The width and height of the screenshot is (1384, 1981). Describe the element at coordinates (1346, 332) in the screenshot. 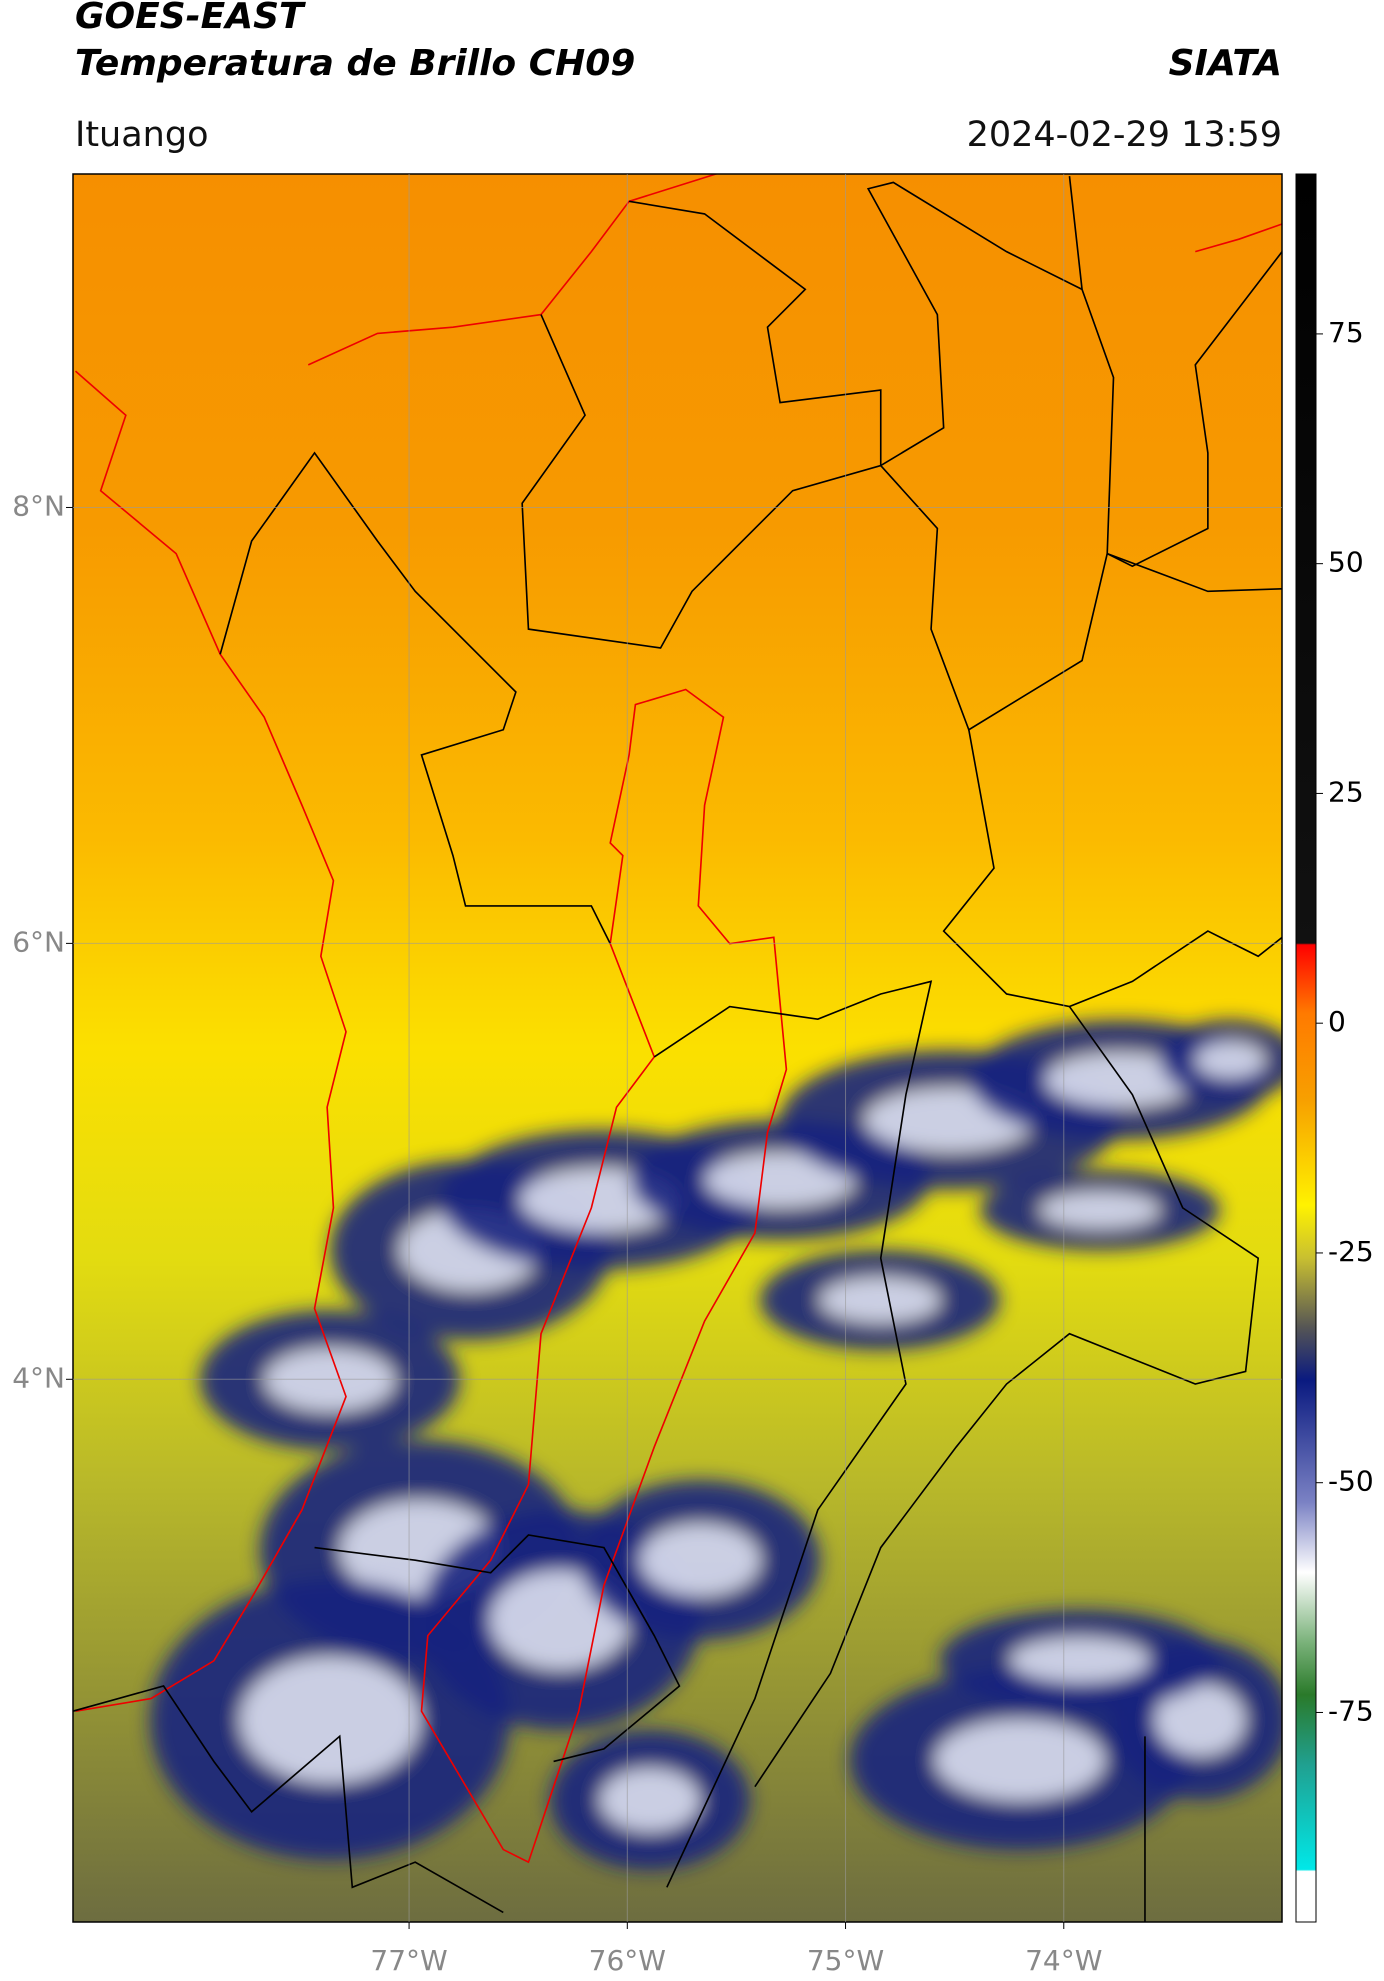

I see `colorbar-tick-label: 75` at that location.